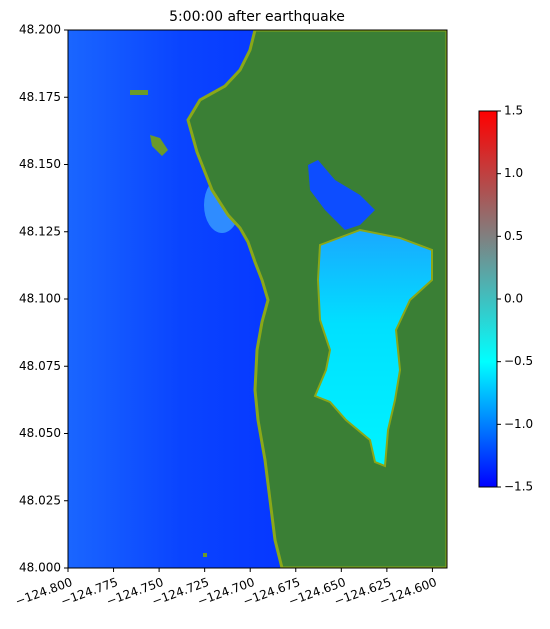  What do you see at coordinates (40, 366) in the screenshot?
I see `y-tick-label: 48.075` at bounding box center [40, 366].